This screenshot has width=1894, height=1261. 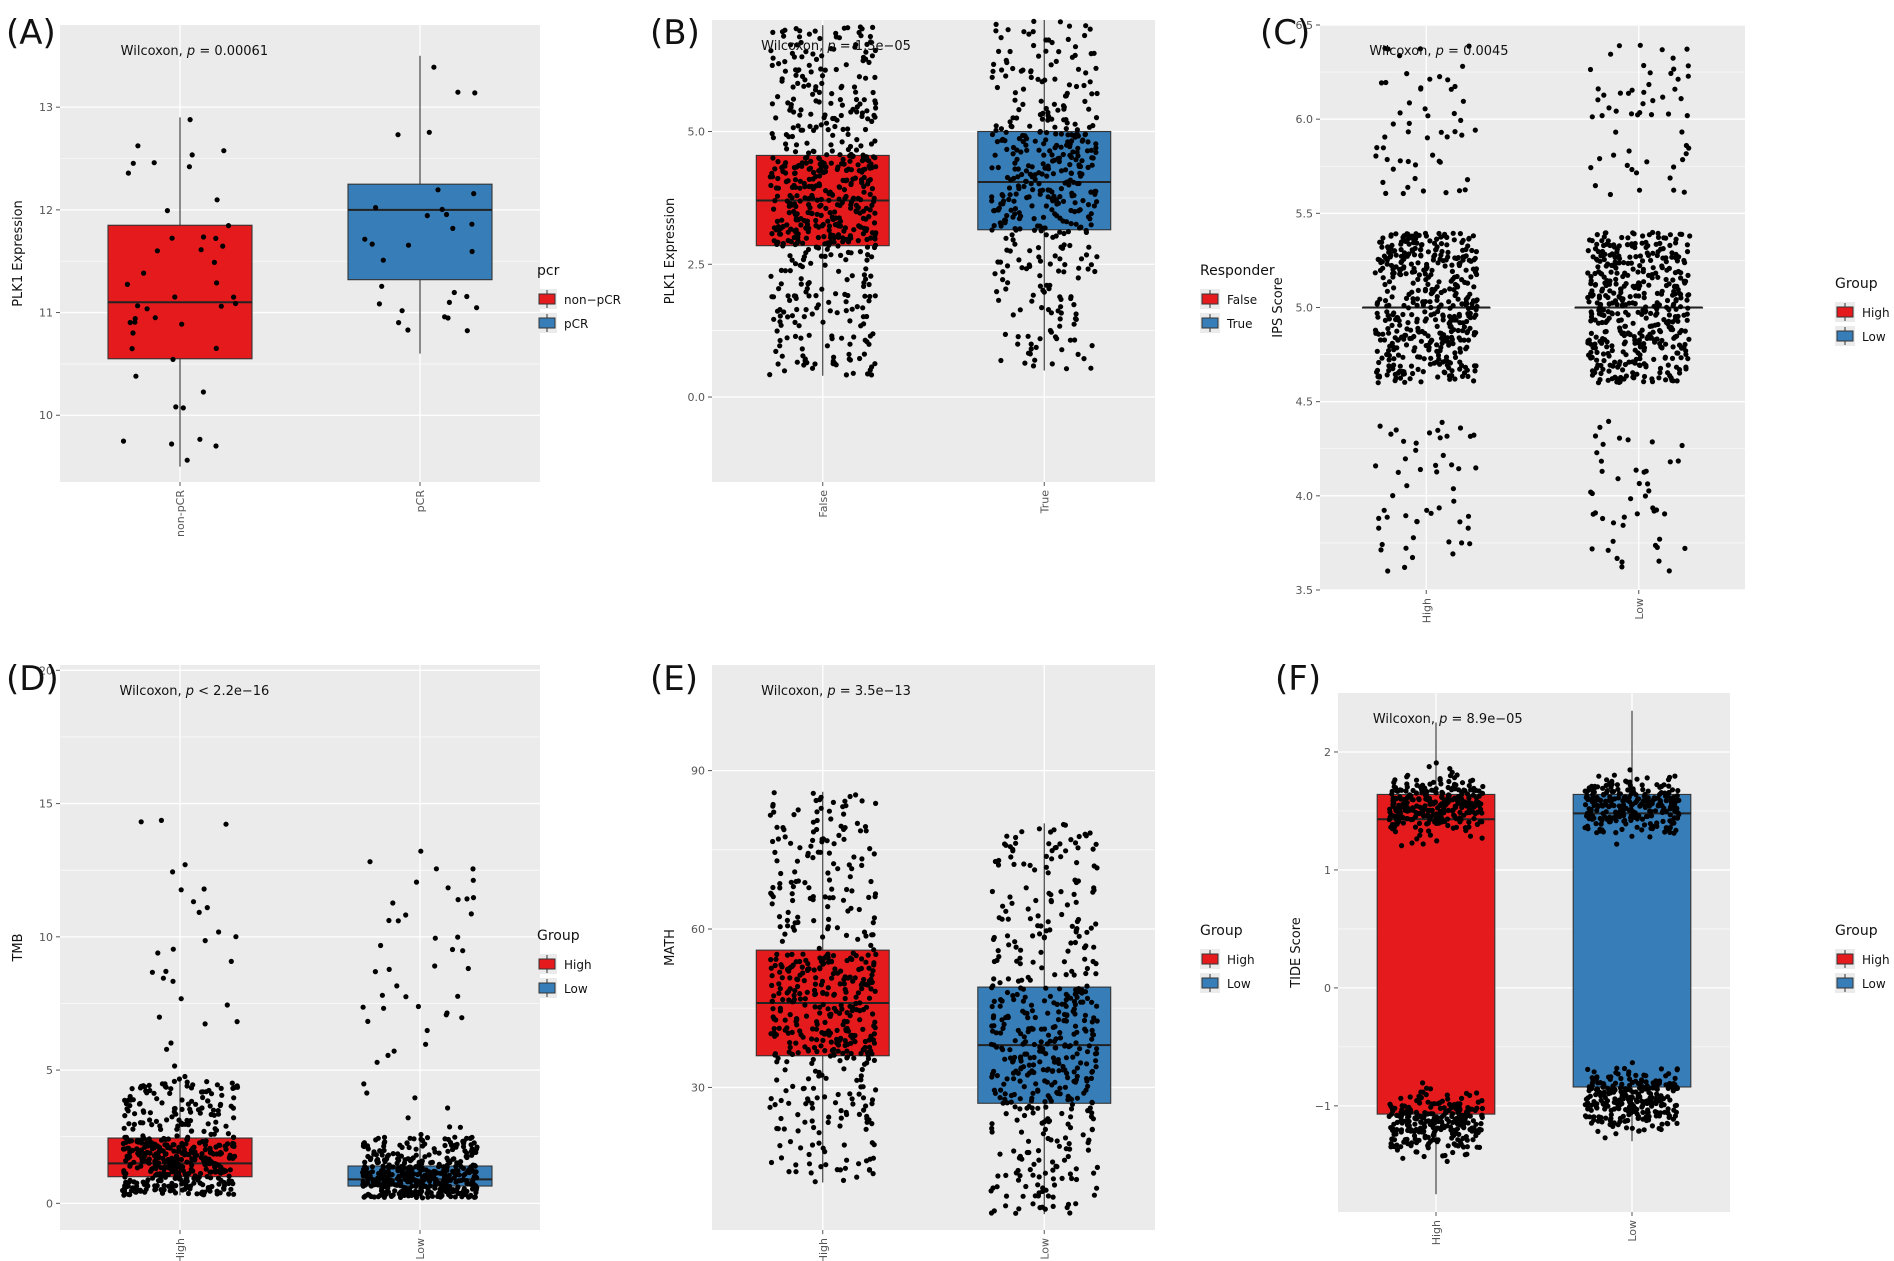 What do you see at coordinates (1210, 959) in the screenshot?
I see `legend-key` at bounding box center [1210, 959].